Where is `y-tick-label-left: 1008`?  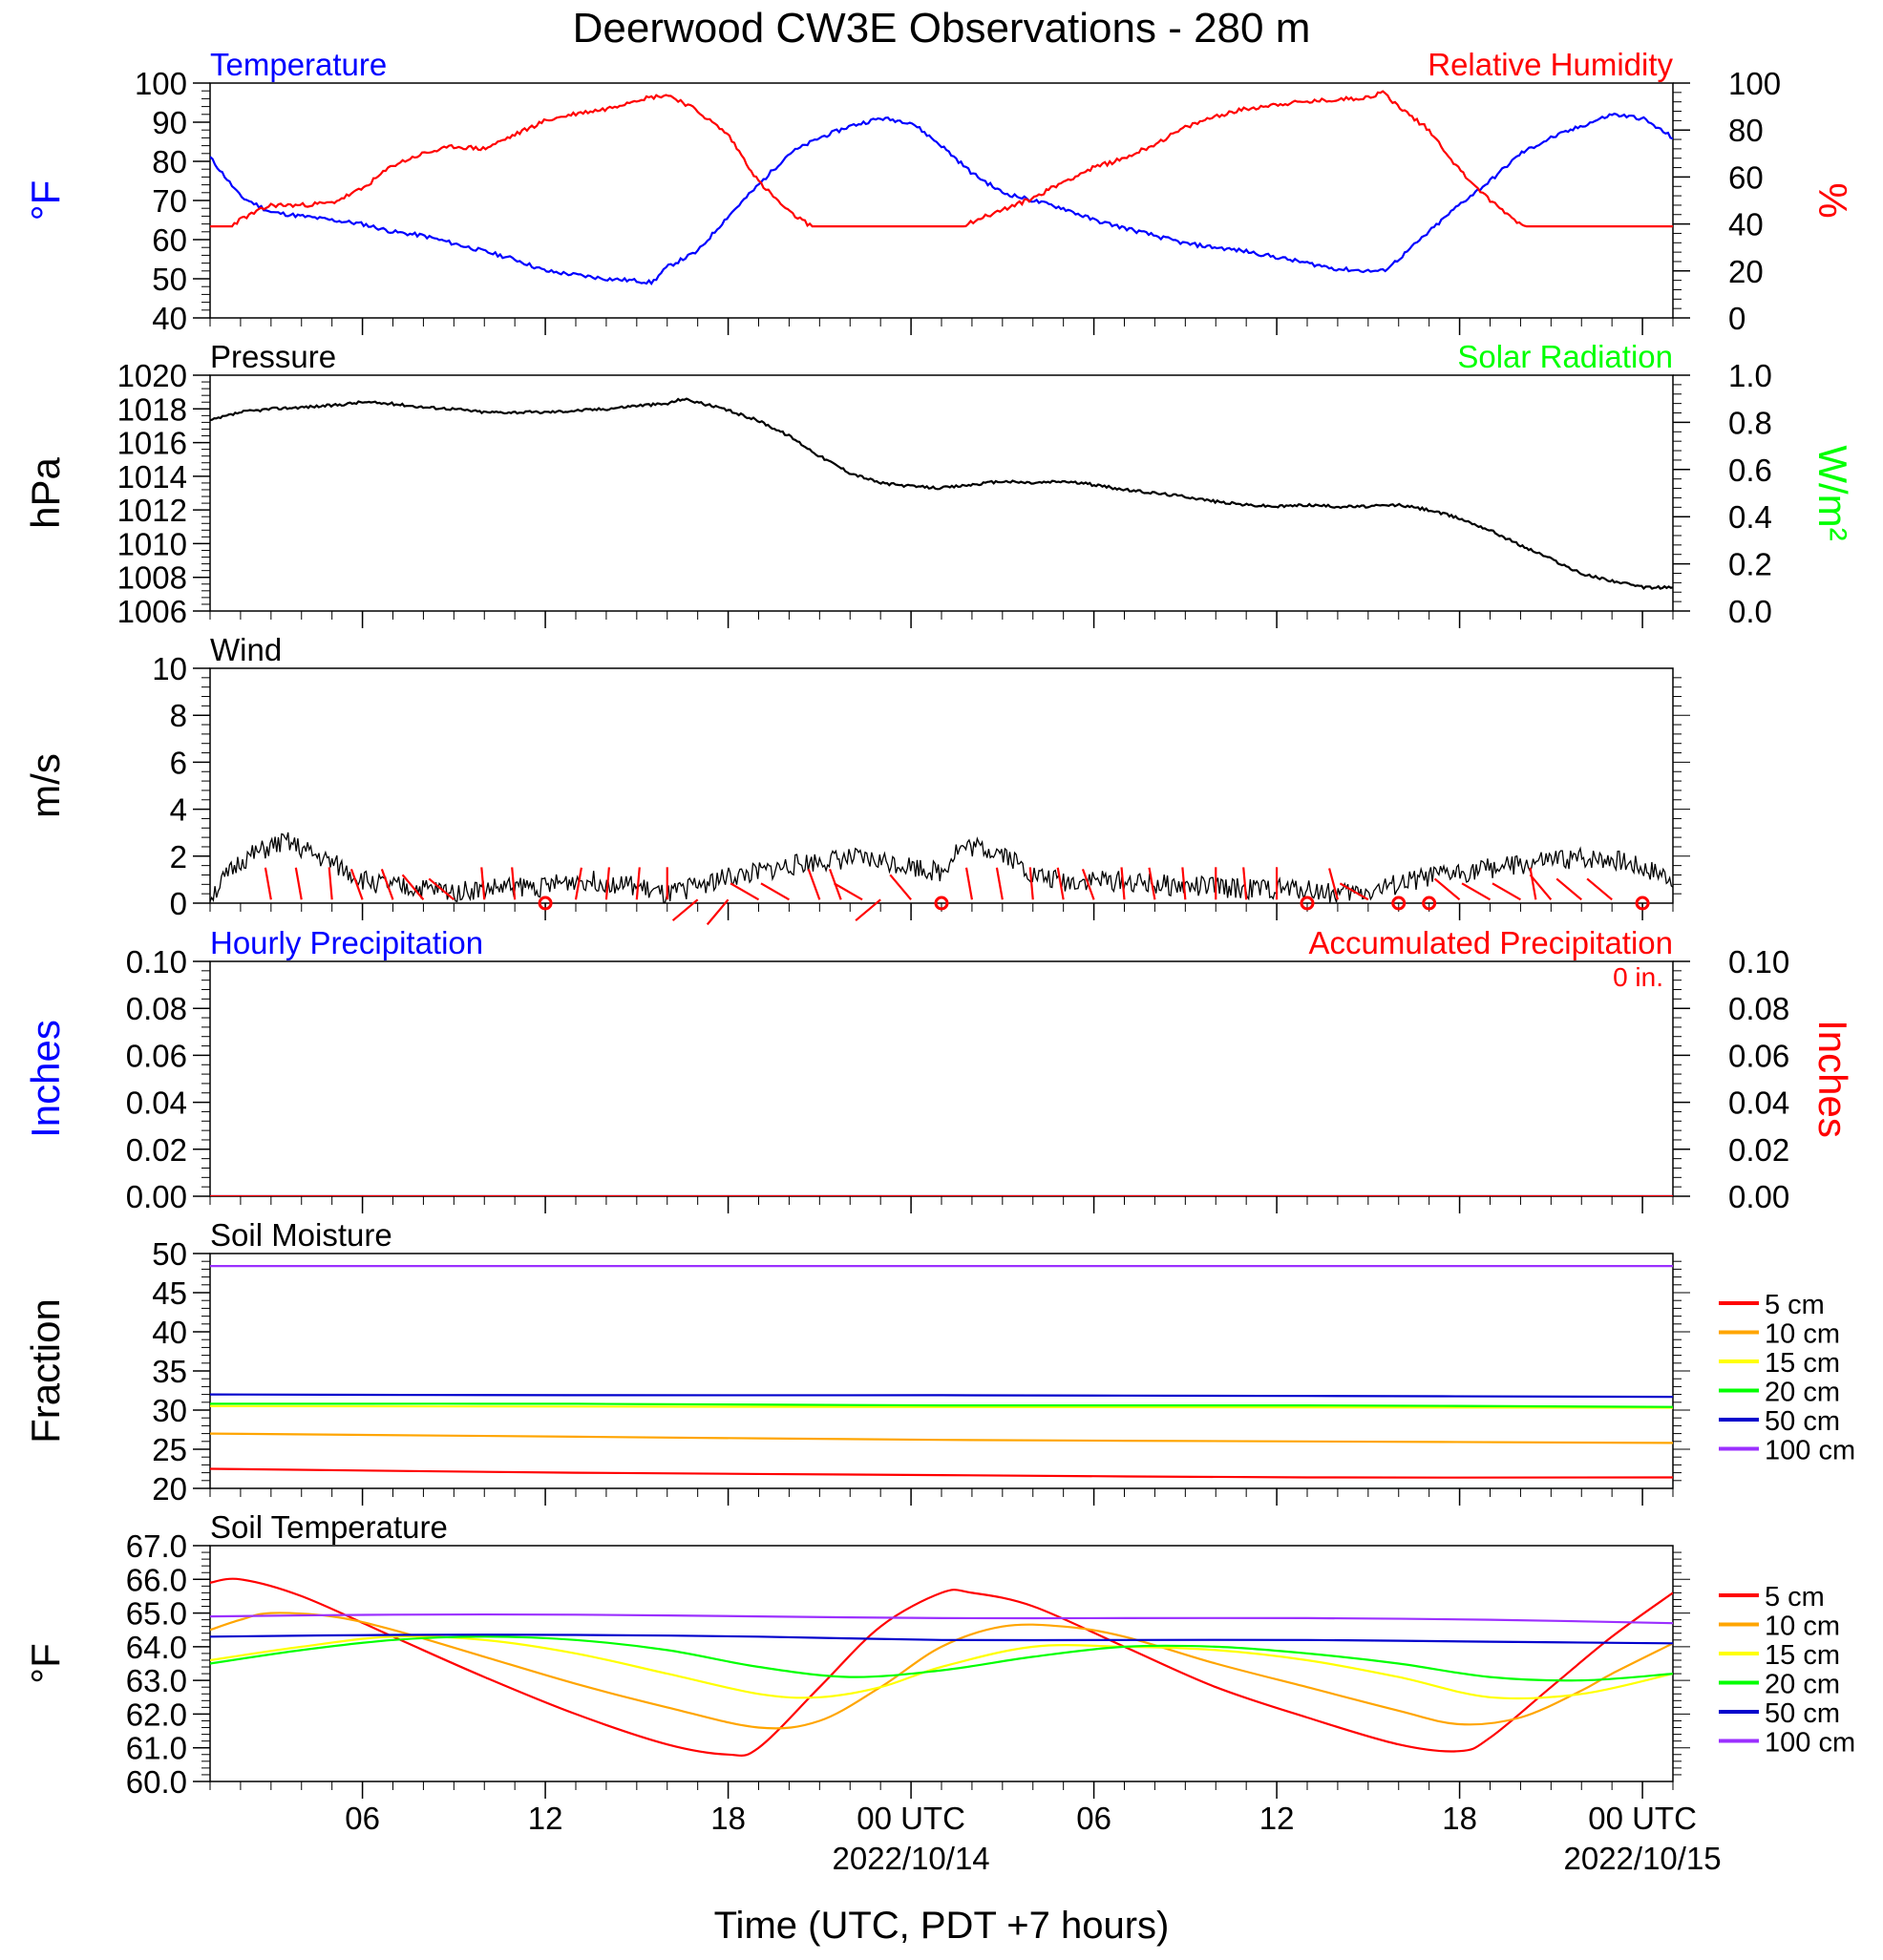 y-tick-label-left: 1008 is located at coordinates (152, 578).